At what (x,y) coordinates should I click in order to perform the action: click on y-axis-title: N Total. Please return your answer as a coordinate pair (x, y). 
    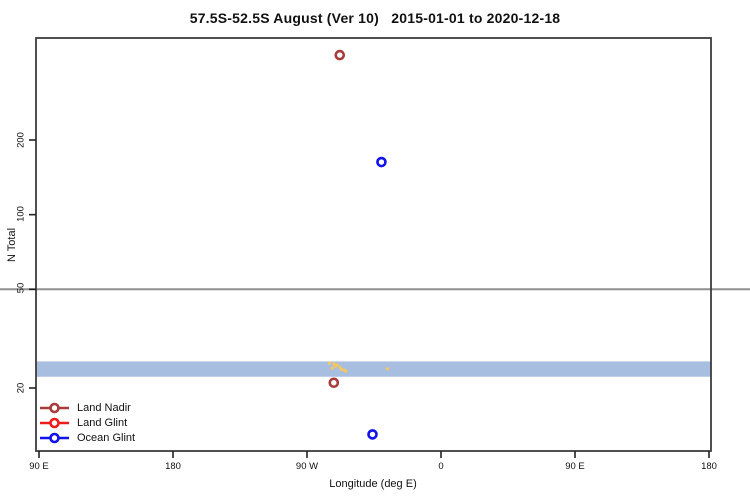
    Looking at the image, I should click on (12, 245).